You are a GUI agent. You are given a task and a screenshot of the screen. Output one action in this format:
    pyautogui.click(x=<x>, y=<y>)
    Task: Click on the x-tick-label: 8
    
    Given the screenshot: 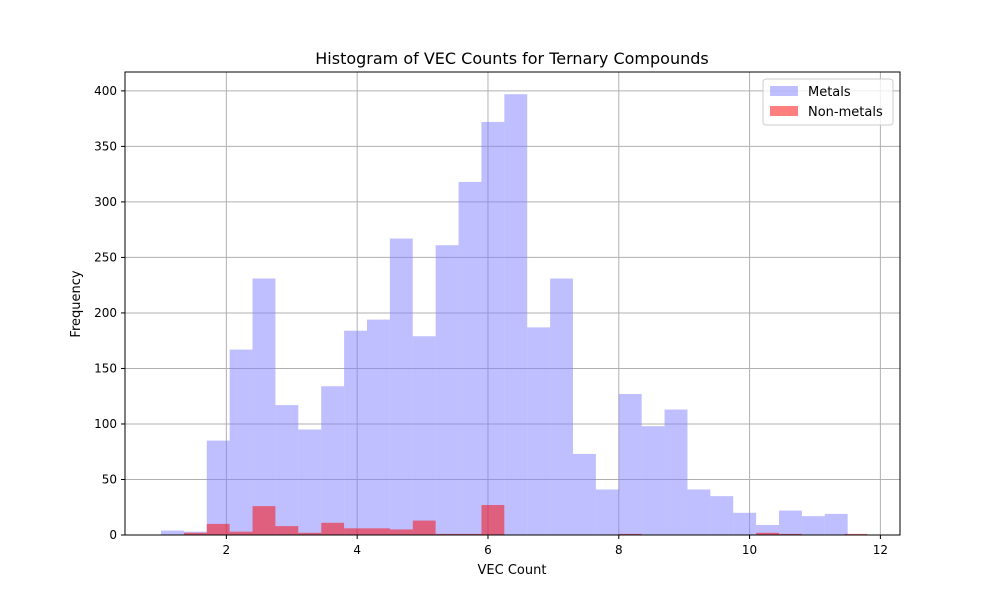 What is the action you would take?
    pyautogui.click(x=619, y=550)
    